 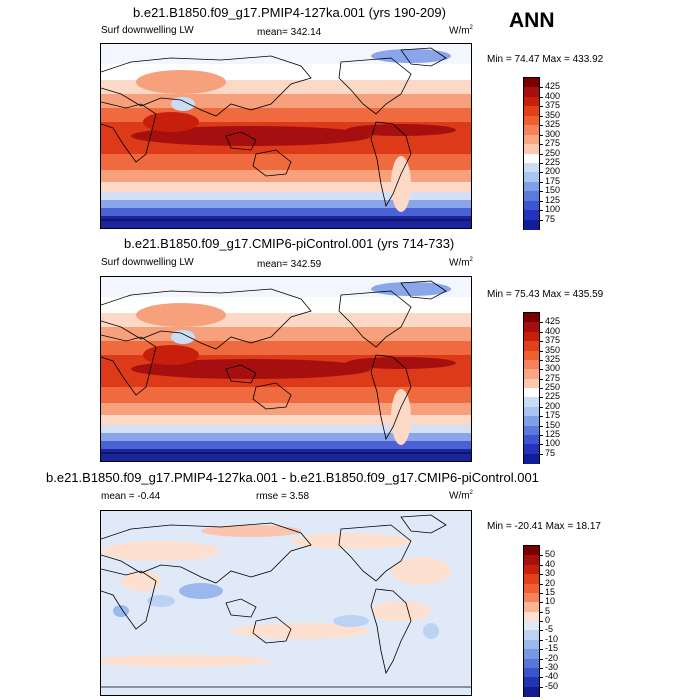 I want to click on colorbar-tick-label: -30, so click(x=552, y=666).